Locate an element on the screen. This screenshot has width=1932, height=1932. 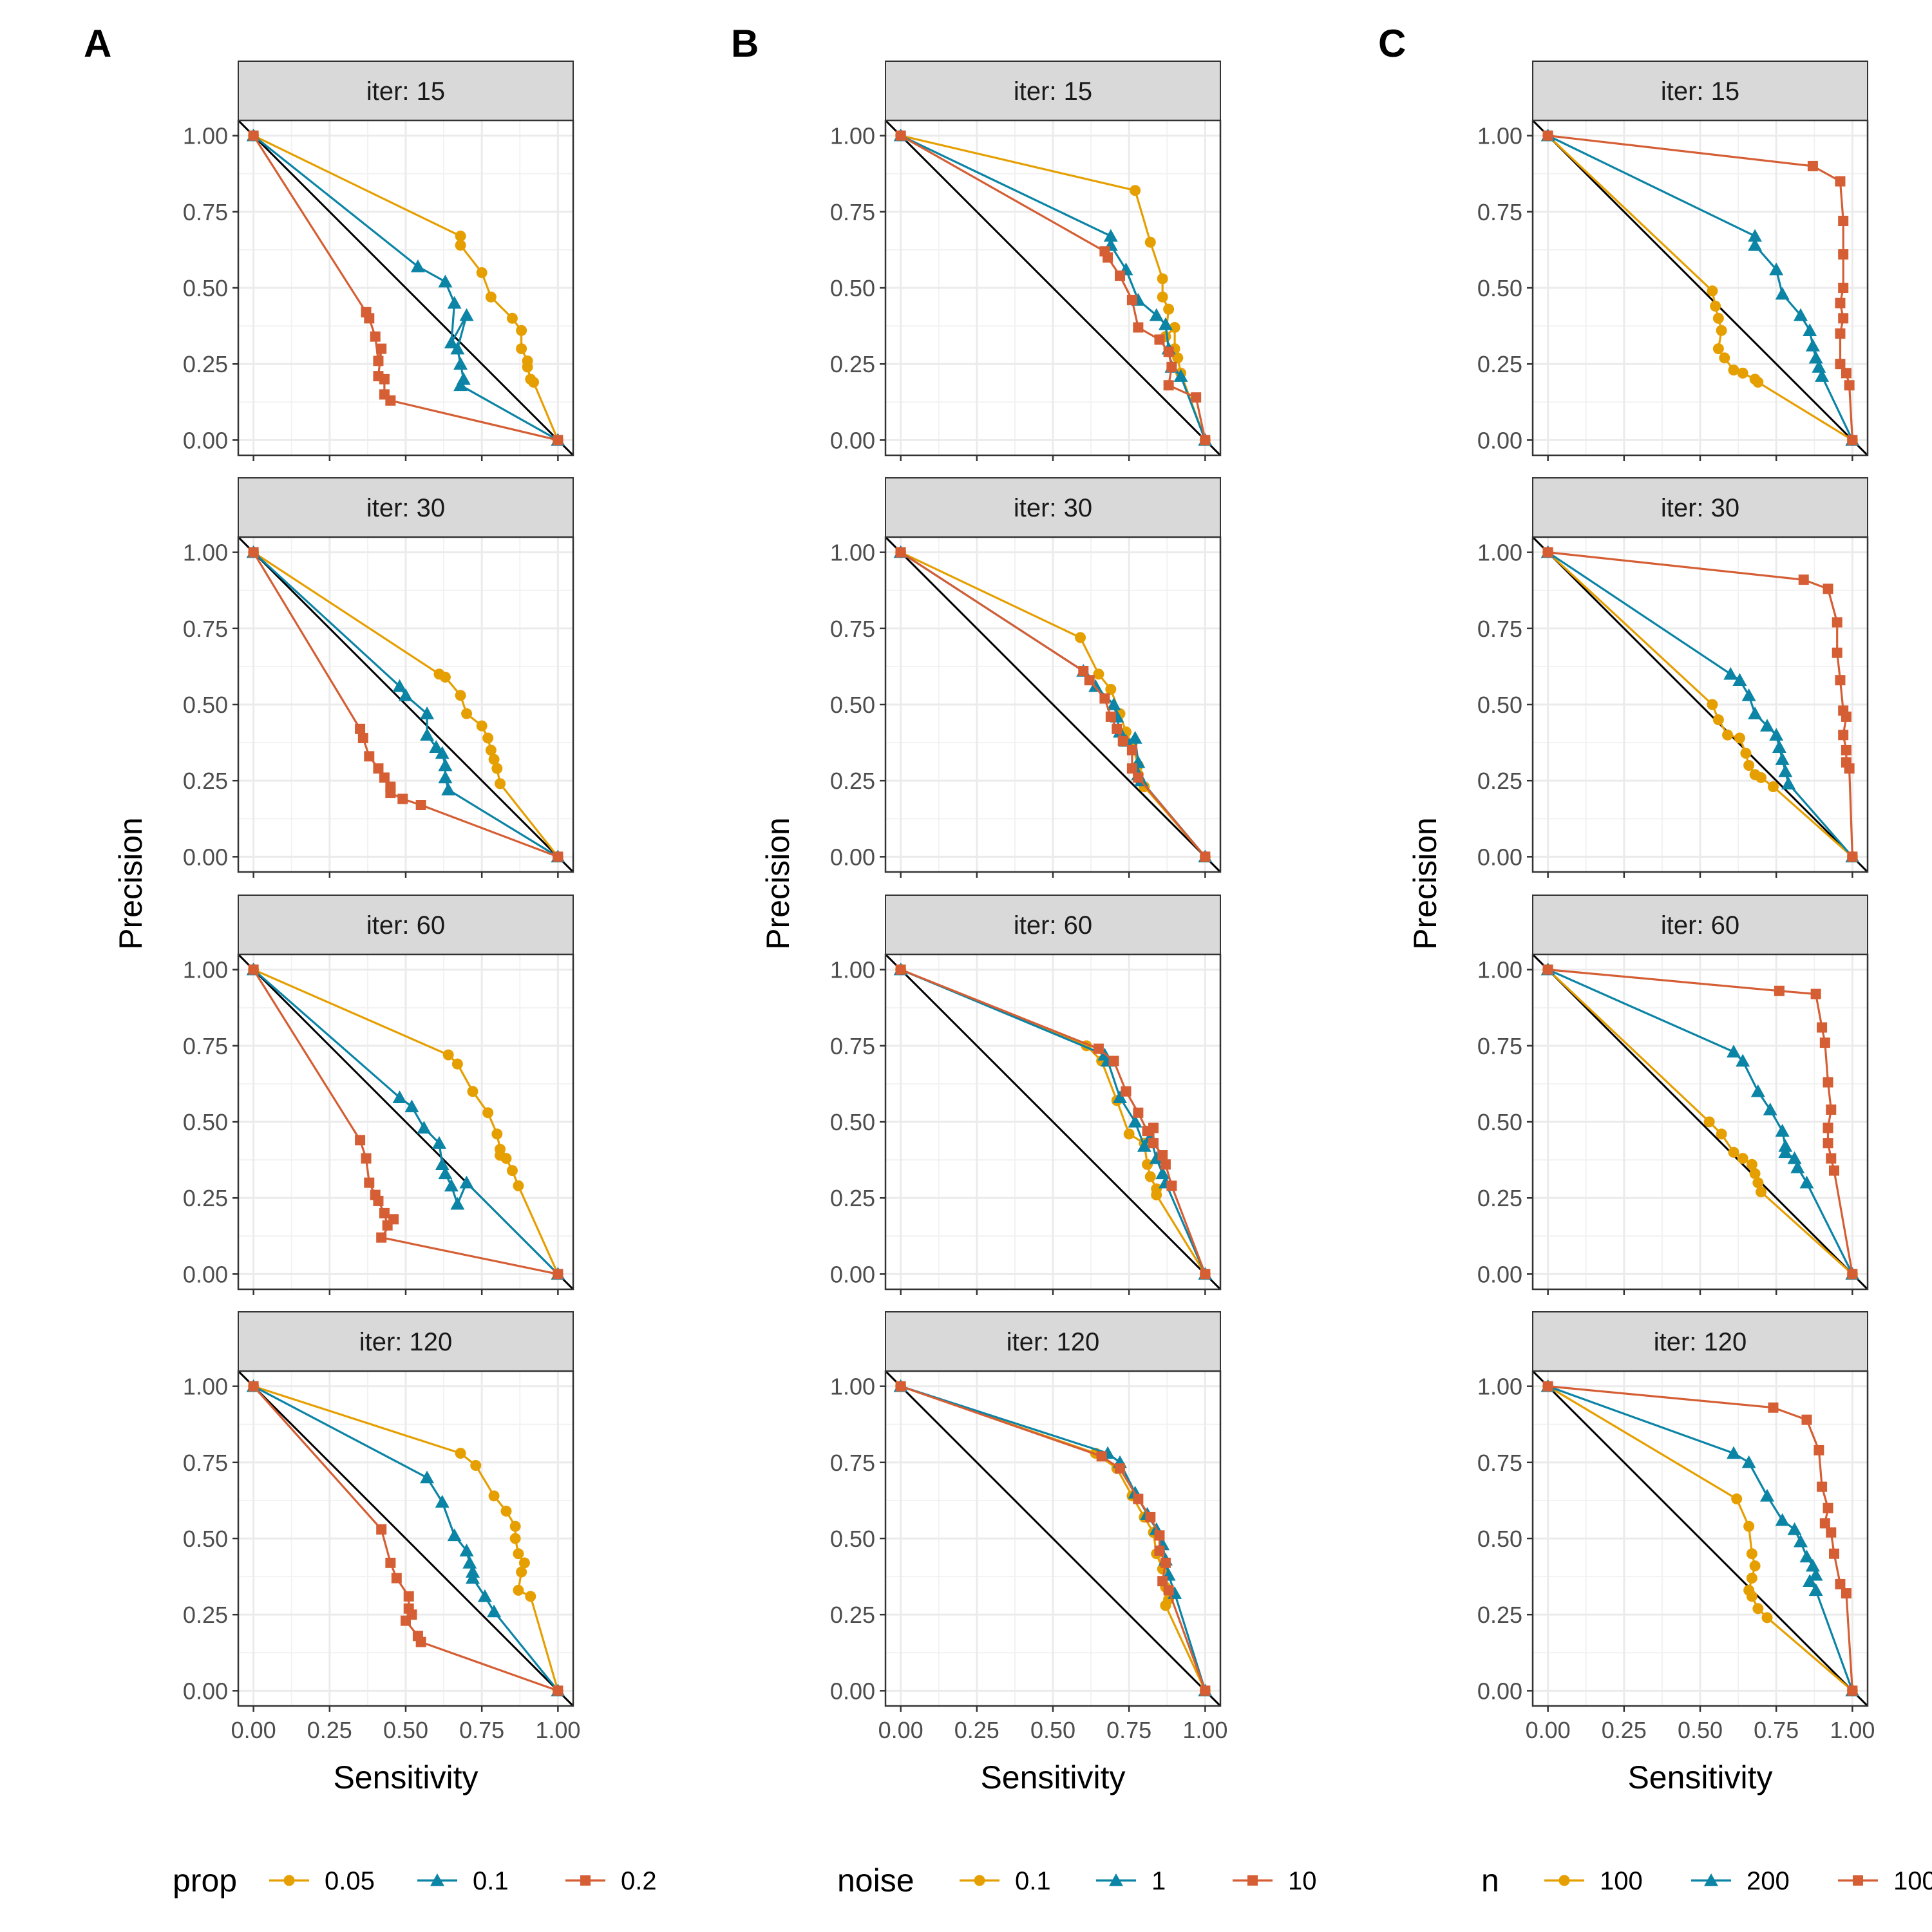
legend-item-2: 200 is located at coordinates (1740, 1881).